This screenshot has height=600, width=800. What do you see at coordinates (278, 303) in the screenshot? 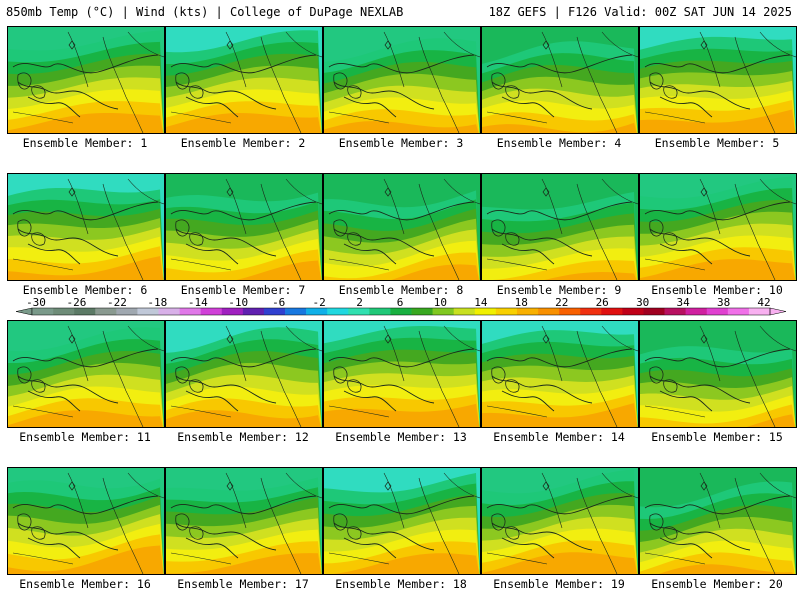
I see `colorbar-tick-label: -6` at bounding box center [278, 303].